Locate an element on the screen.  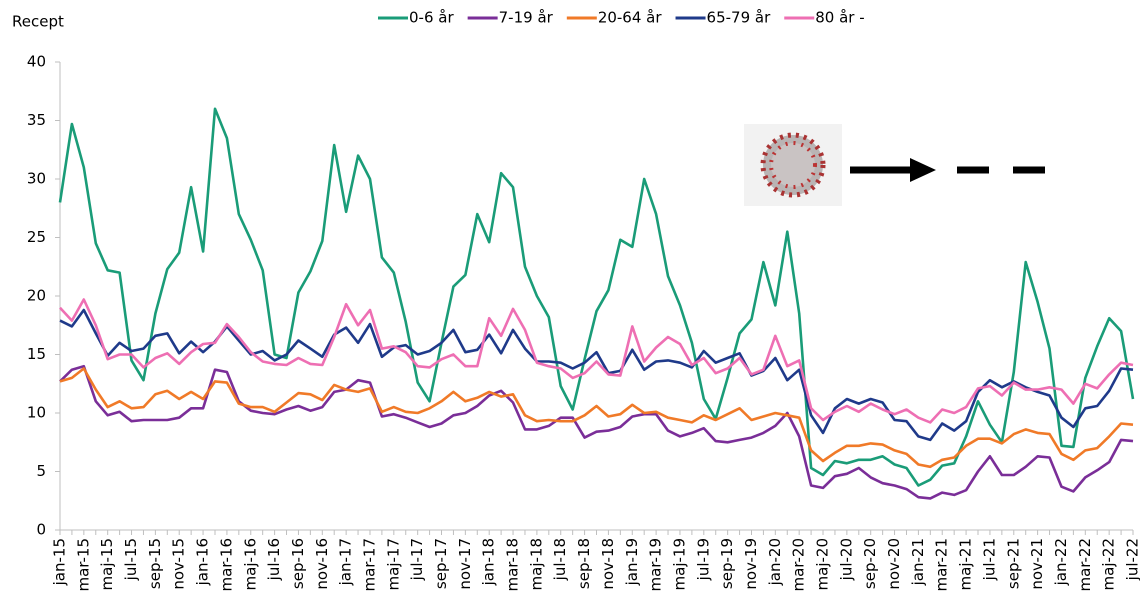
x-tick-label: maj-22 is located at coordinates (1109, 564).